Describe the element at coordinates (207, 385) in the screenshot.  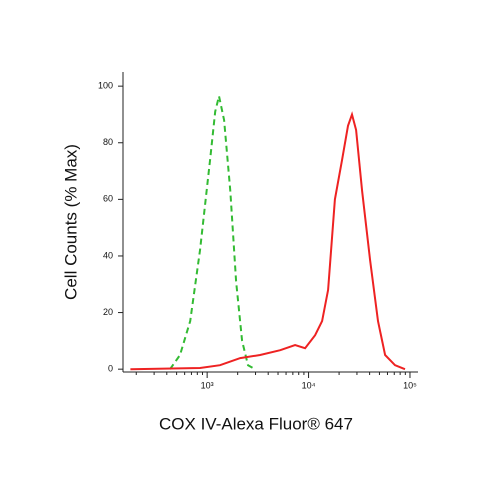
I see `x-tick-label: 10³` at that location.